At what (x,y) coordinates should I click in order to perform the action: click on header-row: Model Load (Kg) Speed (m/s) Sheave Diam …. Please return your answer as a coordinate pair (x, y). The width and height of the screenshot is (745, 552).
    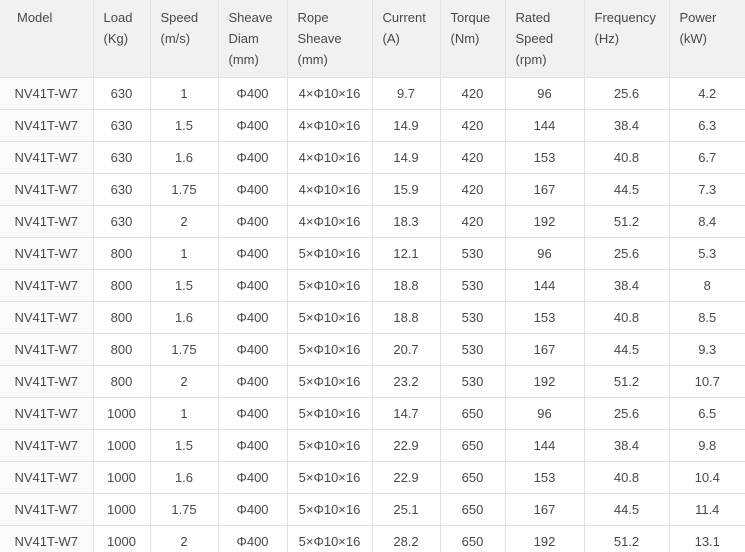
    Looking at the image, I should click on (372, 39).